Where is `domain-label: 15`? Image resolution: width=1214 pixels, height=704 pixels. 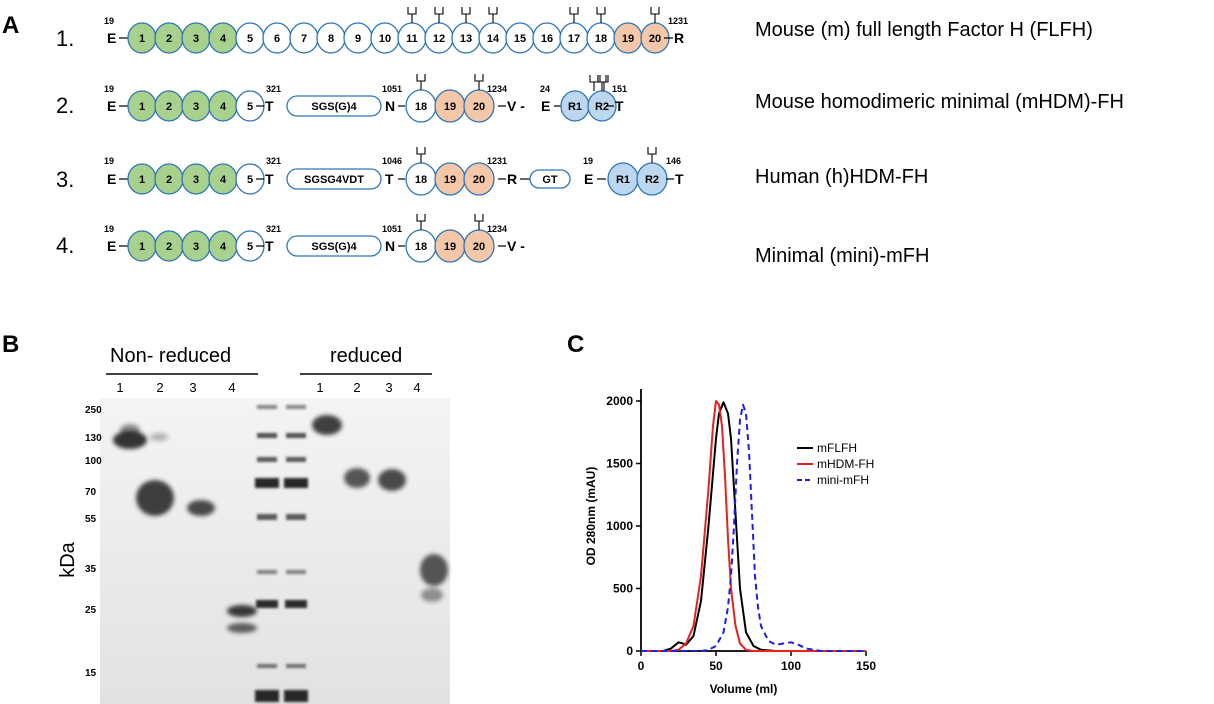
domain-label: 15 is located at coordinates (520, 39).